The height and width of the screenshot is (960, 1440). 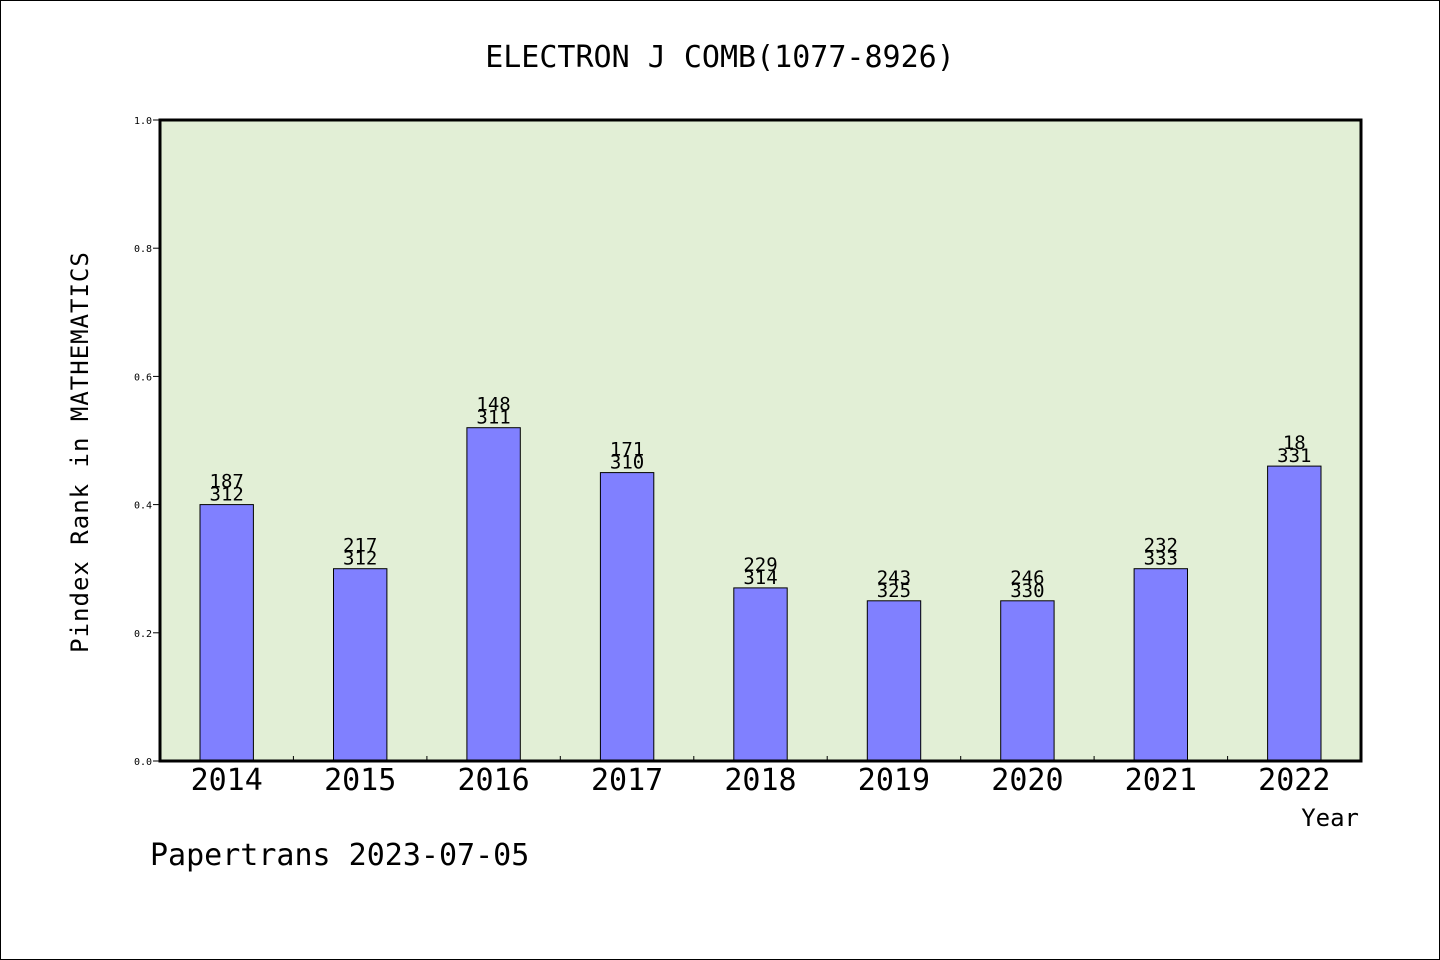 What do you see at coordinates (1294, 456) in the screenshot?
I see `bar-total-label-2022: 331` at bounding box center [1294, 456].